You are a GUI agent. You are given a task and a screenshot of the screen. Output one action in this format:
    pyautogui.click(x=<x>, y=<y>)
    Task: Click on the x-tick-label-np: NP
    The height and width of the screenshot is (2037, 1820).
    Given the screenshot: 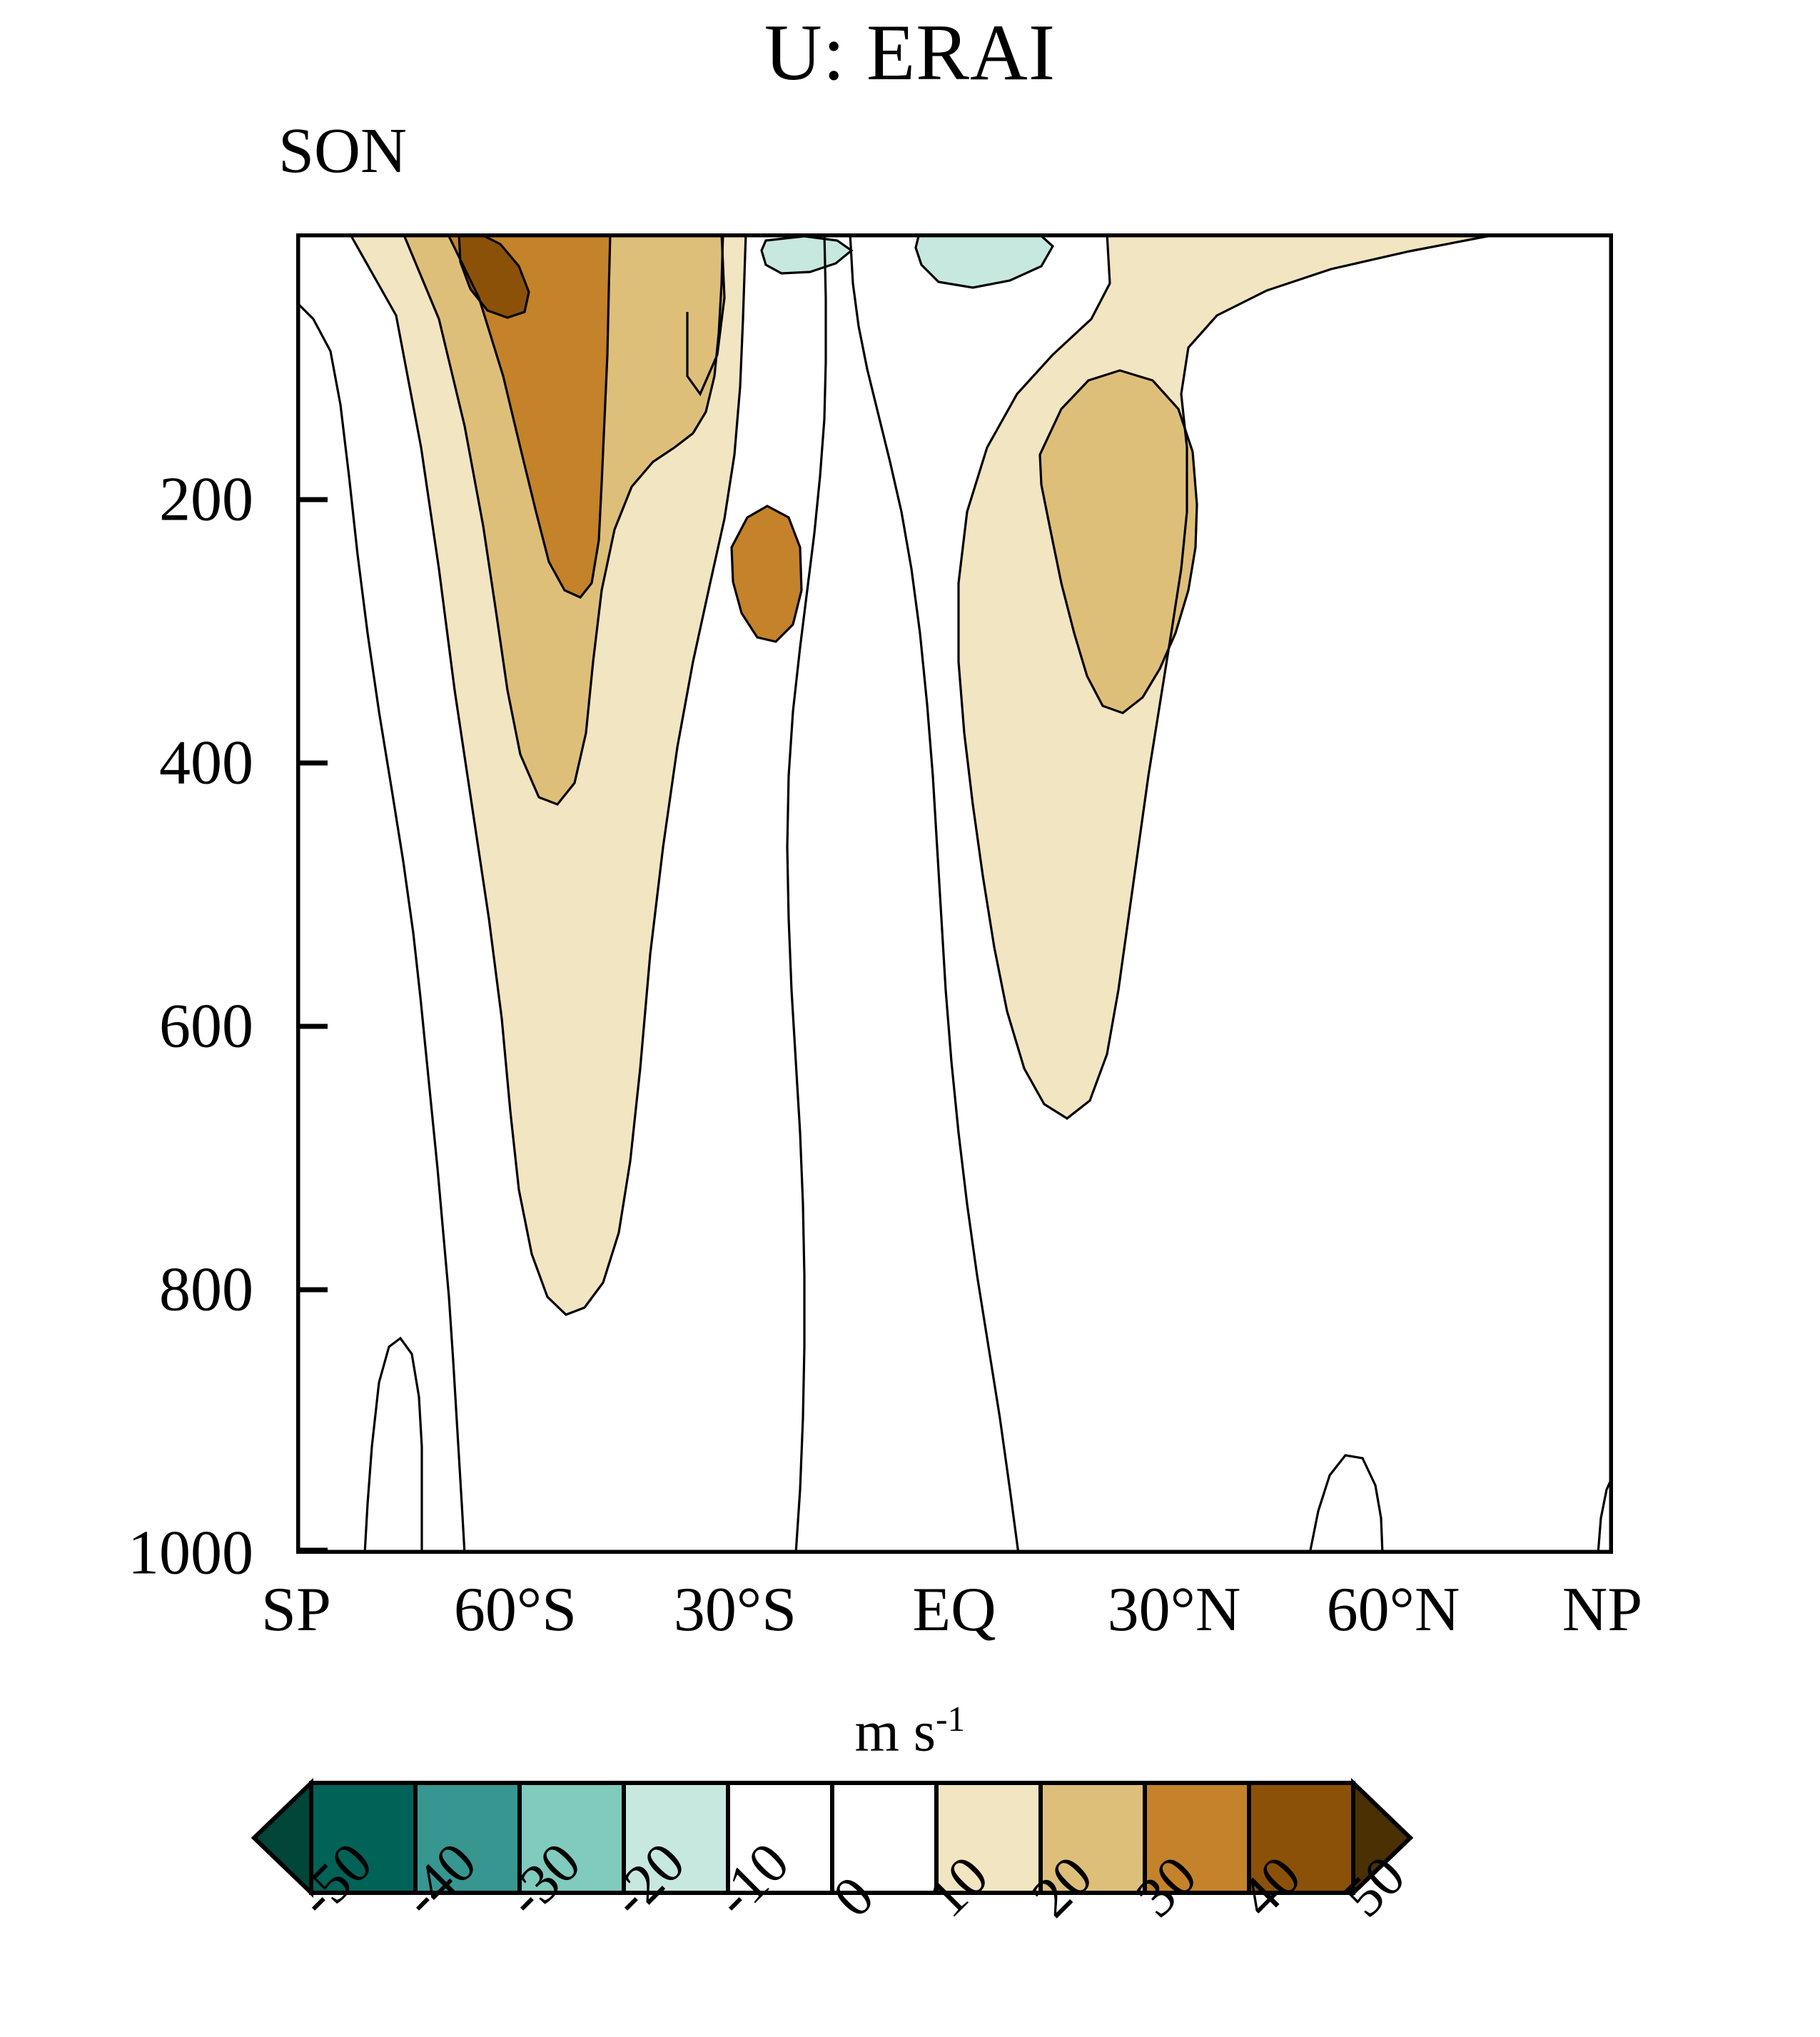 What is the action you would take?
    pyautogui.click(x=1602, y=1609)
    